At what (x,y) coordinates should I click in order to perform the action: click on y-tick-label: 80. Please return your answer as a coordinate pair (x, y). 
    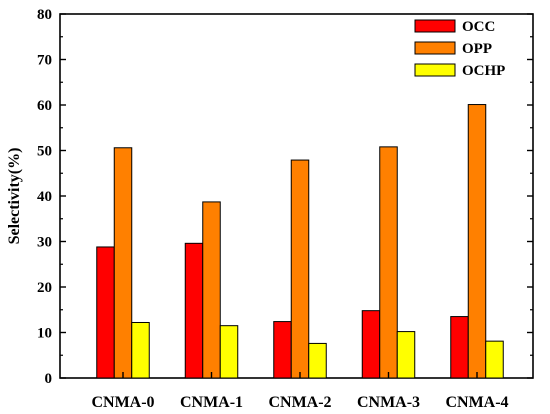
    Looking at the image, I should click on (44, 15).